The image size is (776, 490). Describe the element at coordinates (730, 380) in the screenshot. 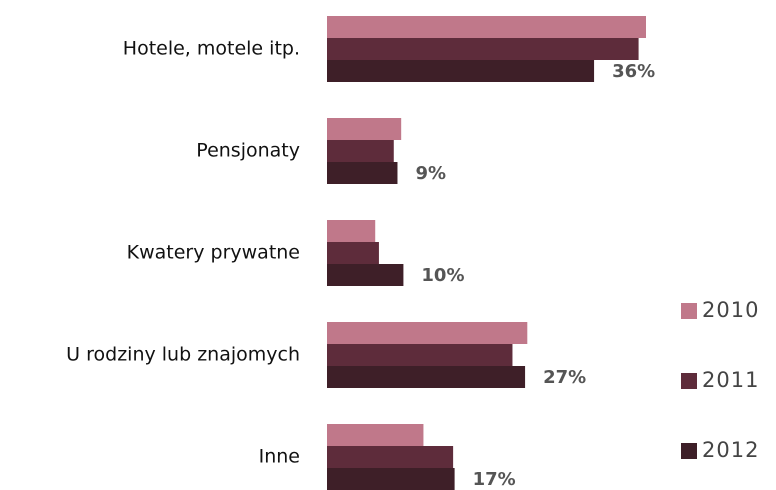

I see `legend-label: 2011` at that location.